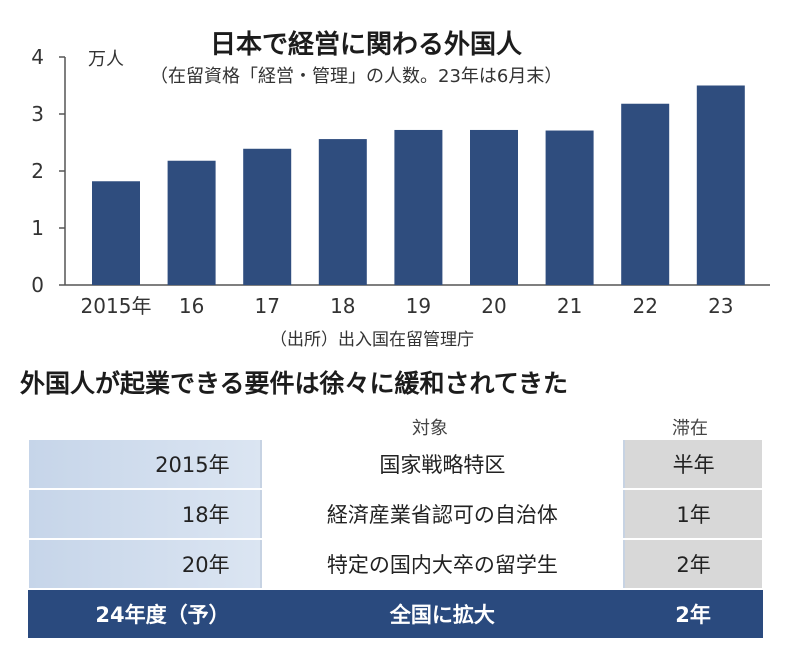 The width and height of the screenshot is (794, 661). What do you see at coordinates (145, 564) in the screenshot?
I see `row-year: 20年` at bounding box center [145, 564].